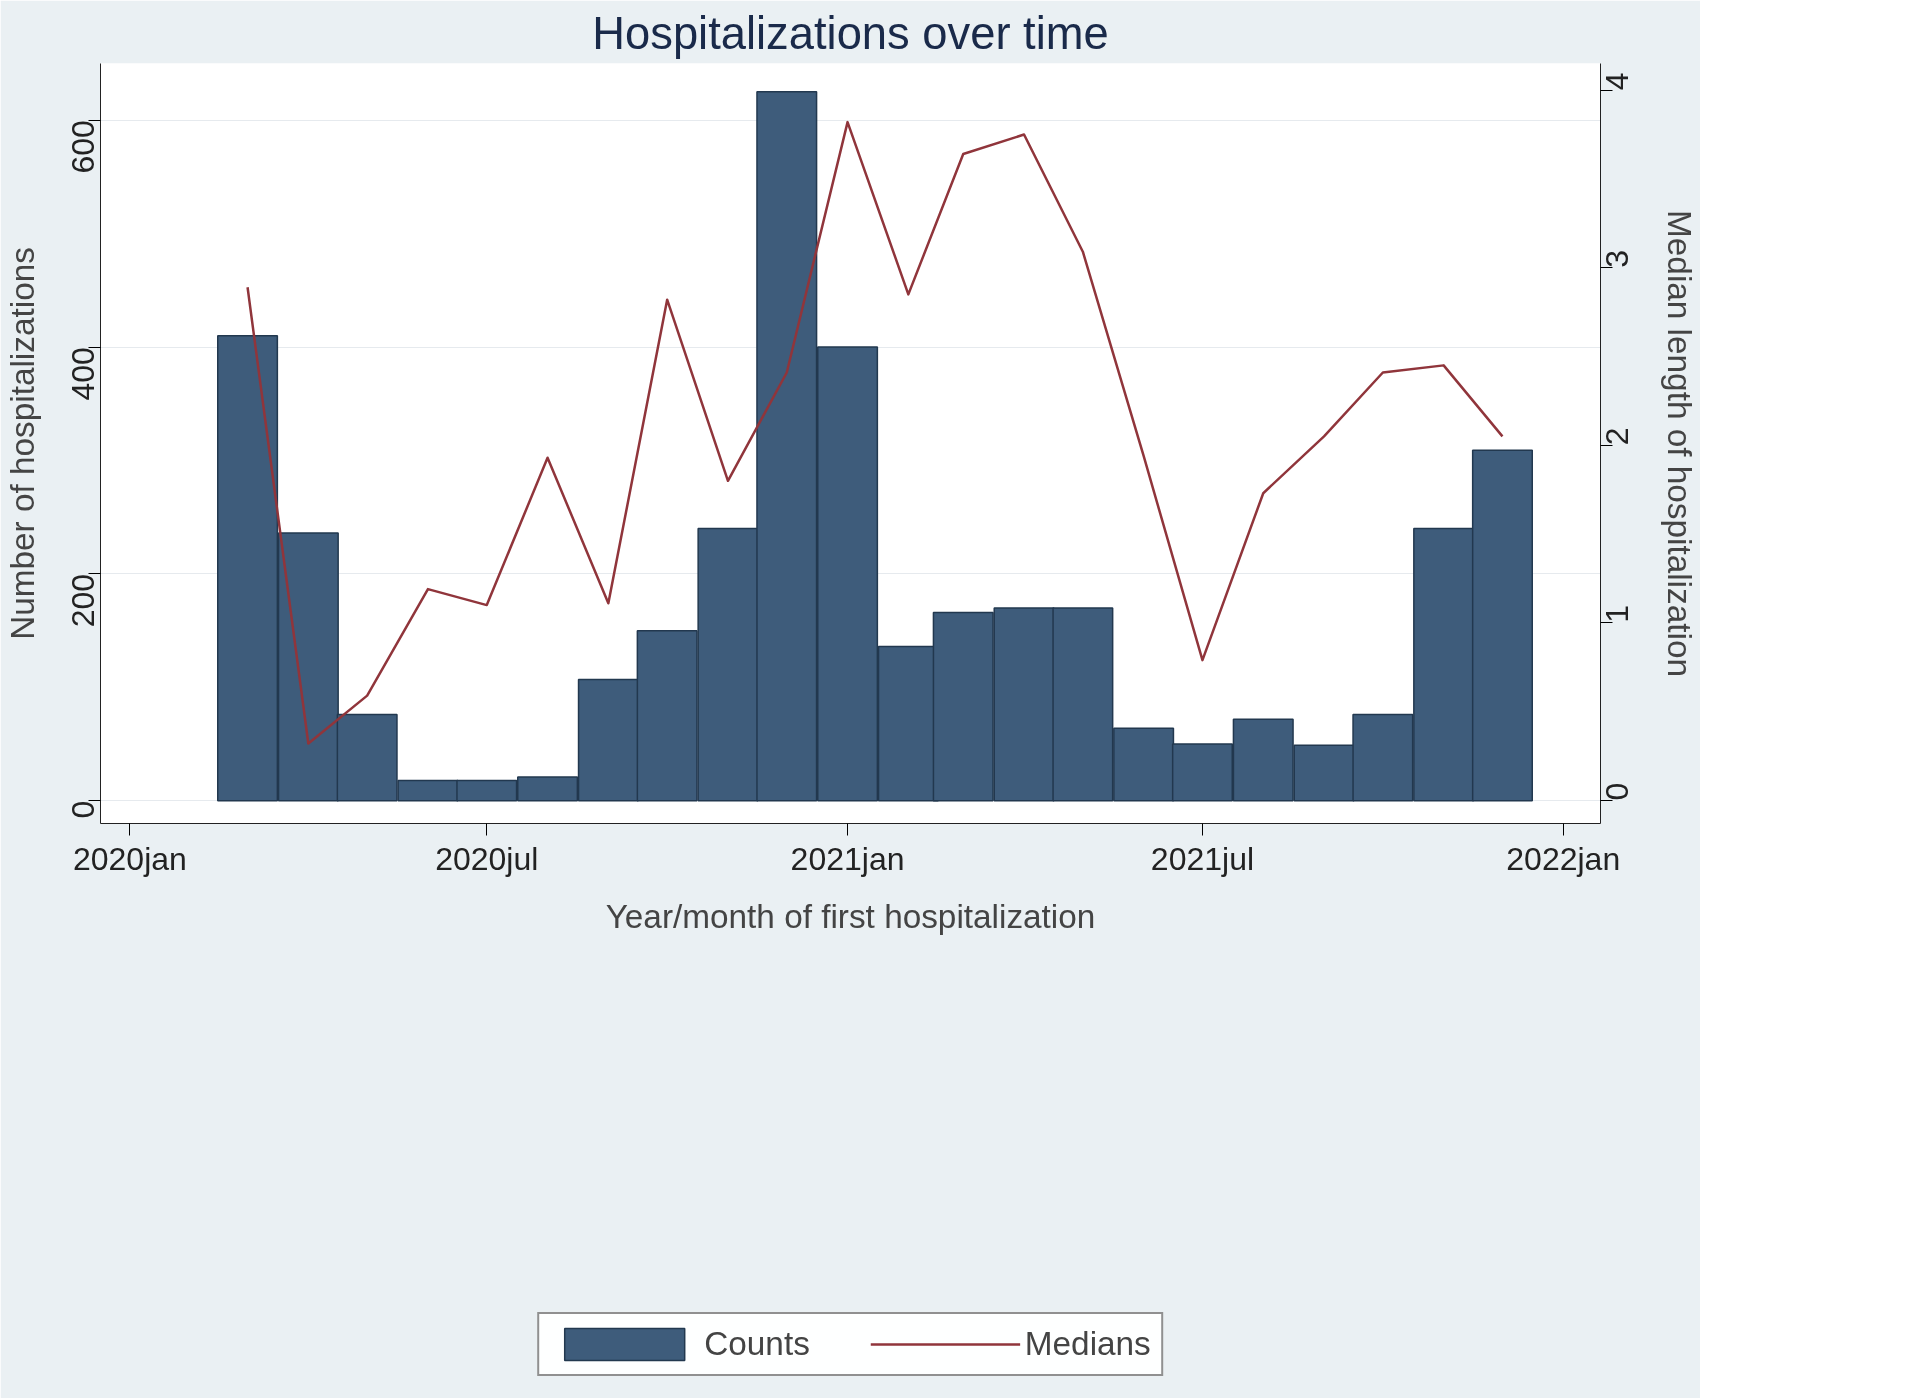  I want to click on y2-tick-label: 0, so click(1617, 791).